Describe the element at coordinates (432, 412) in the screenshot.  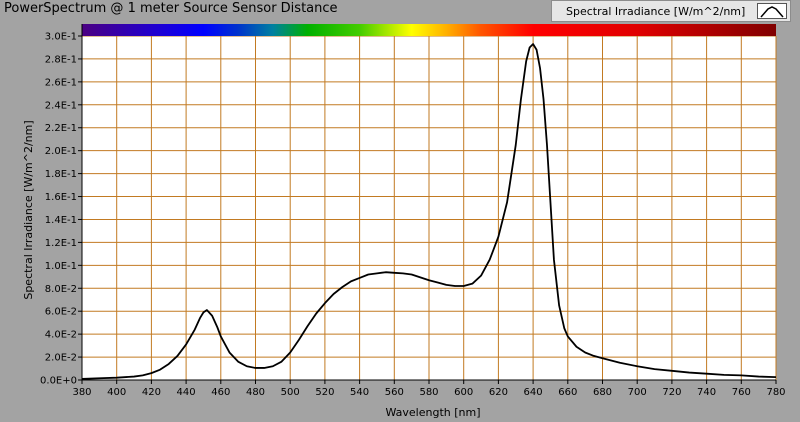
I see `x-axis-label: Wavelength [nm]` at that location.